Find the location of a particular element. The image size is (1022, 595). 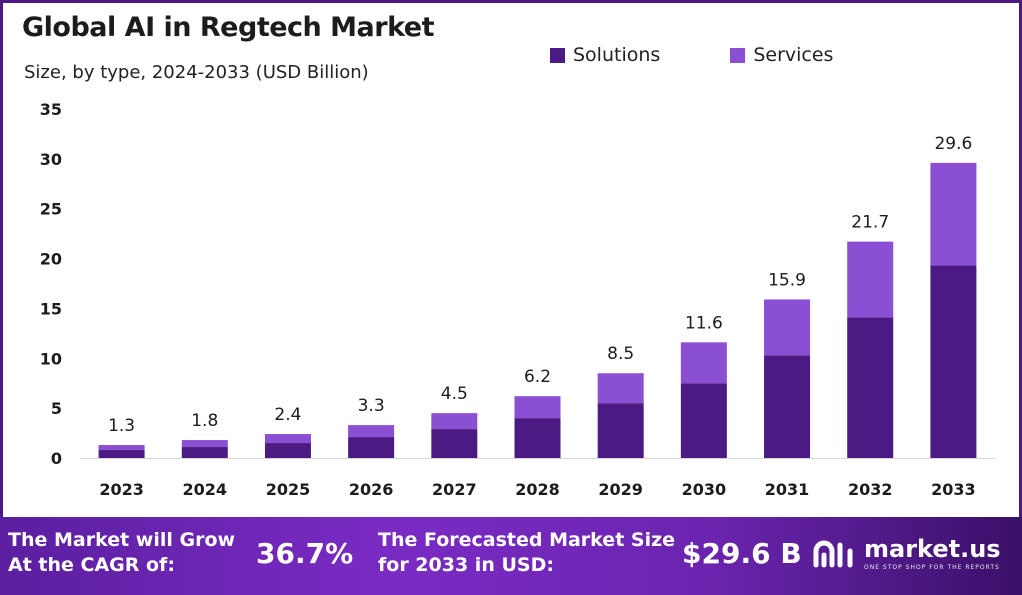

bar-solutions-2032 is located at coordinates (870, 387).